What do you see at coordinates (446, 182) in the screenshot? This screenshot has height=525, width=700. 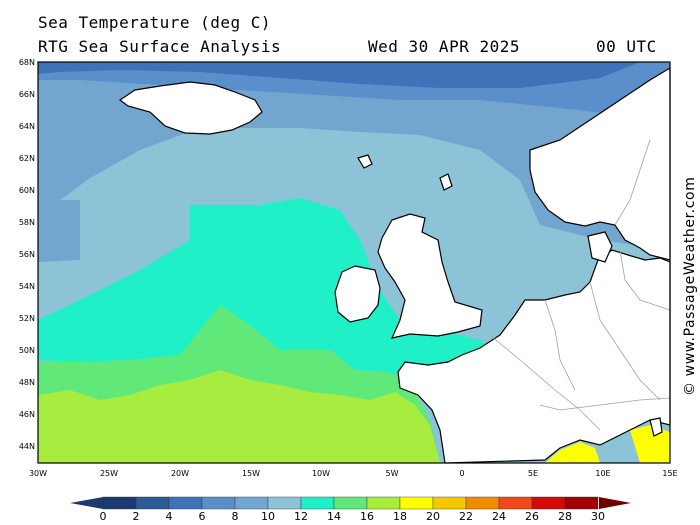 I see `land-faroe` at bounding box center [446, 182].